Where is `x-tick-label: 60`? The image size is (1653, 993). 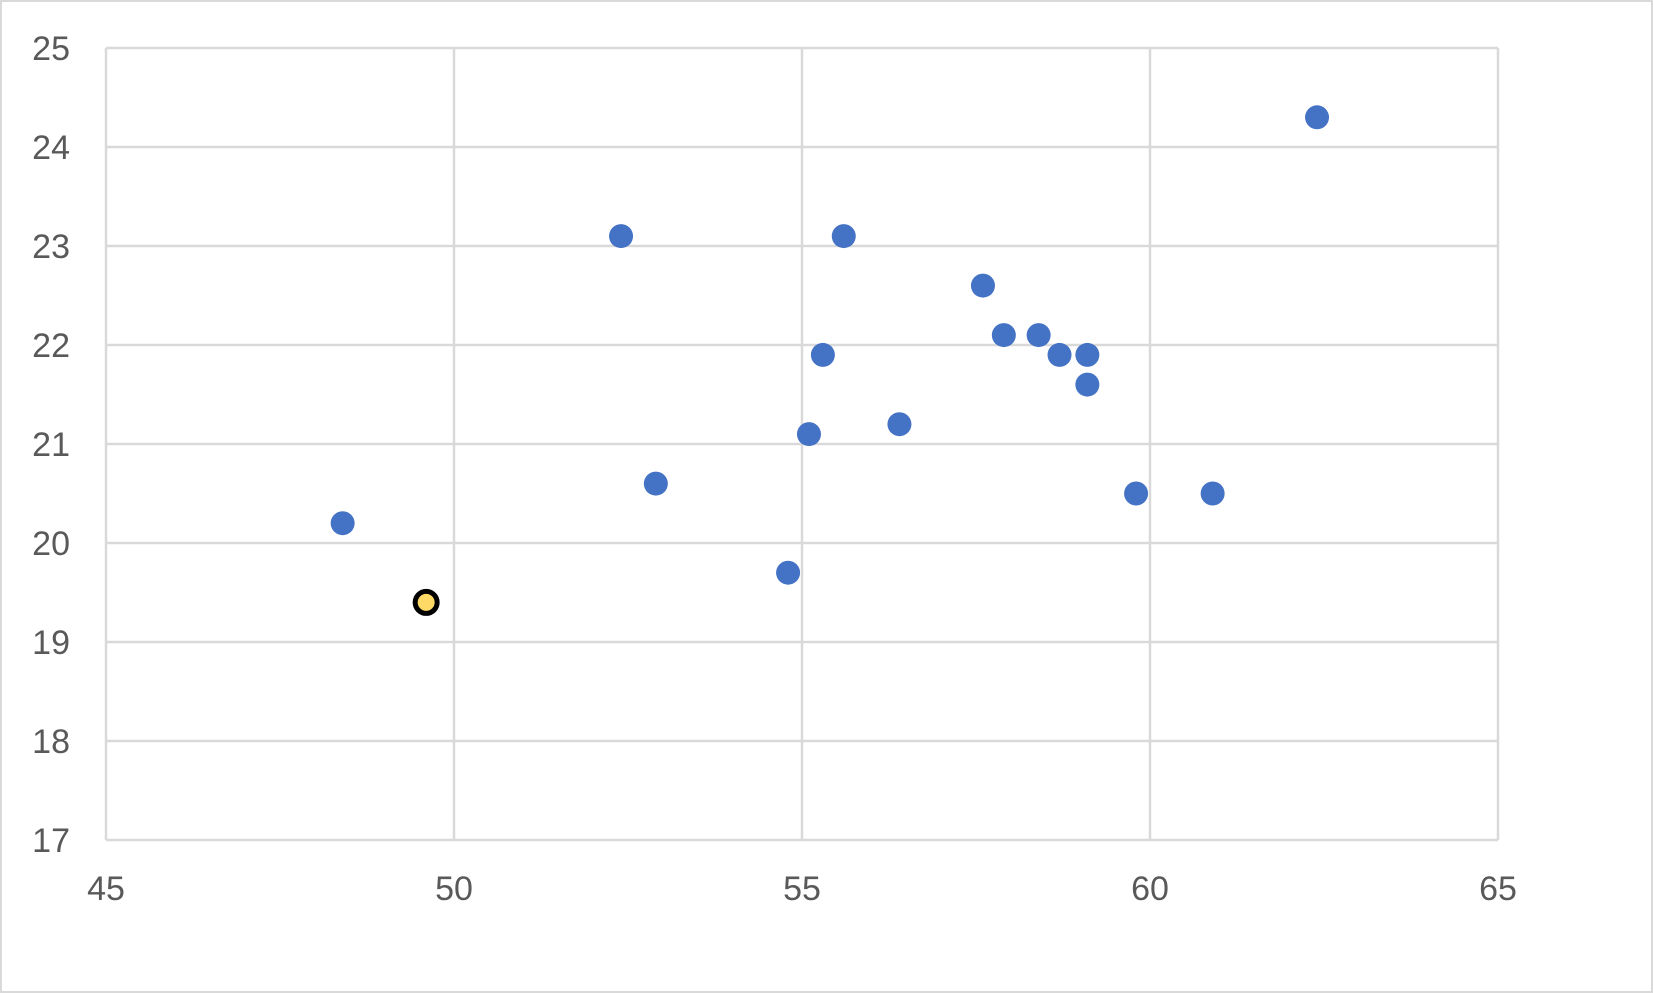 x-tick-label: 60 is located at coordinates (1150, 889).